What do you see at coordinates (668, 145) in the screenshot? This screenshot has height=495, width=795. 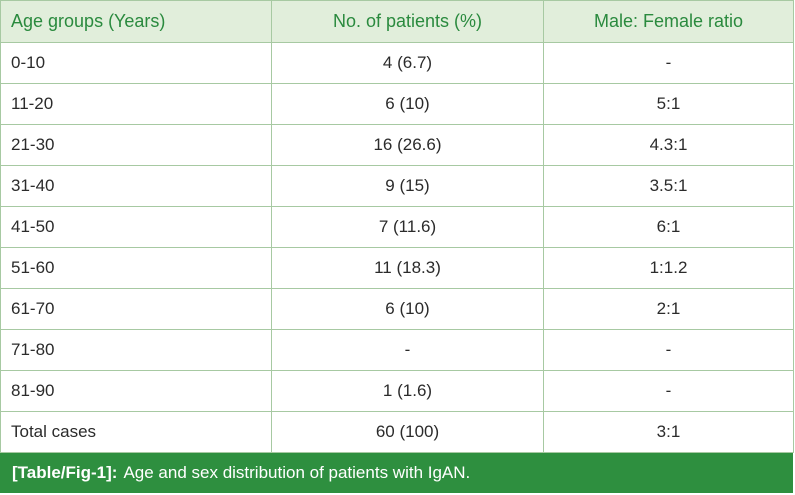 I see `ratio-cell: 4.3:1` at bounding box center [668, 145].